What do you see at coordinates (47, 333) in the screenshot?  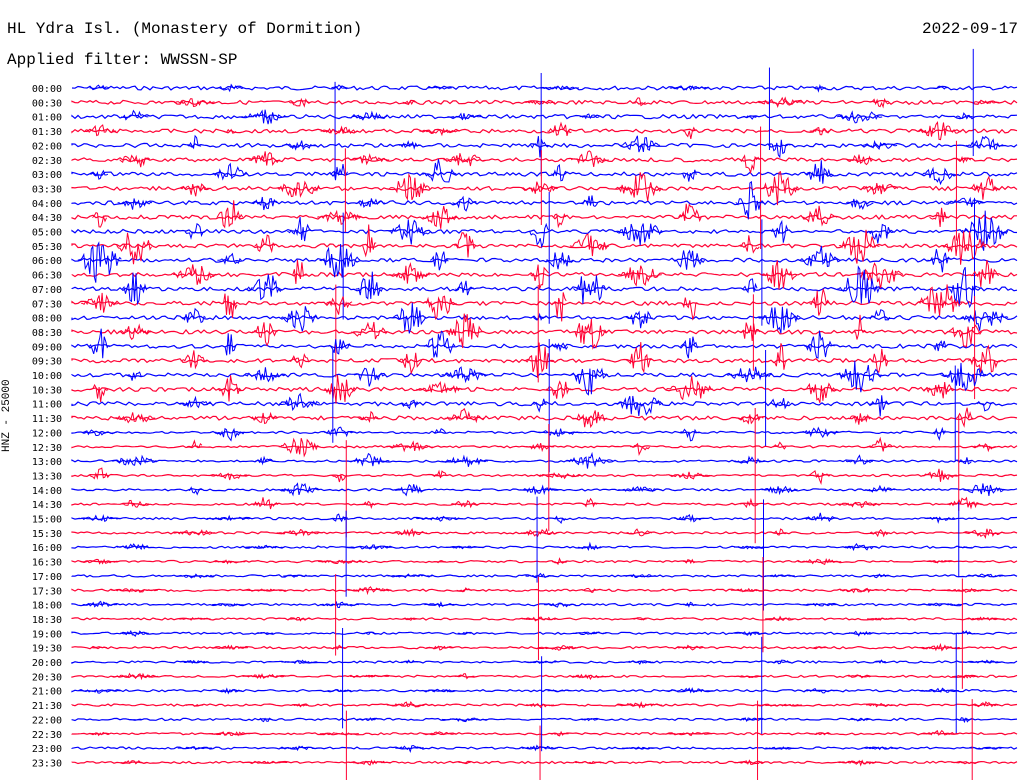 I see `row-label: 08:30` at bounding box center [47, 333].